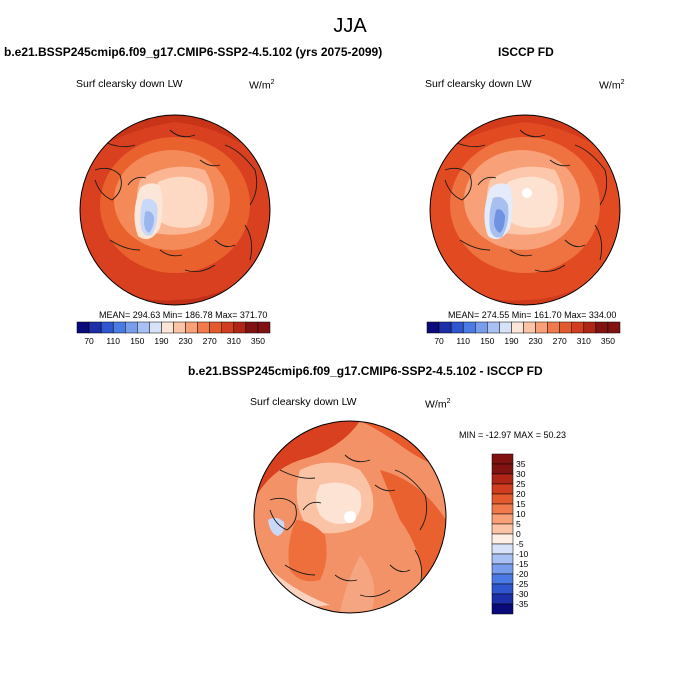  What do you see at coordinates (522, 604) in the screenshot?
I see `colorbar-tick-label: -35` at bounding box center [522, 604].